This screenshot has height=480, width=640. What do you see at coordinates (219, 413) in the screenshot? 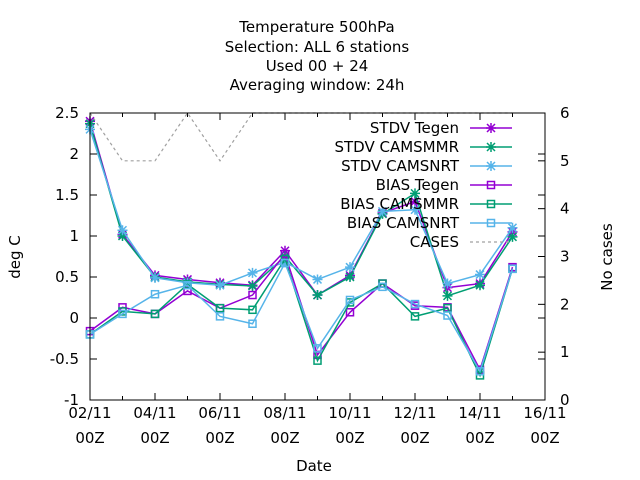
I see `x-tick-label-date: 06/11` at bounding box center [219, 413].